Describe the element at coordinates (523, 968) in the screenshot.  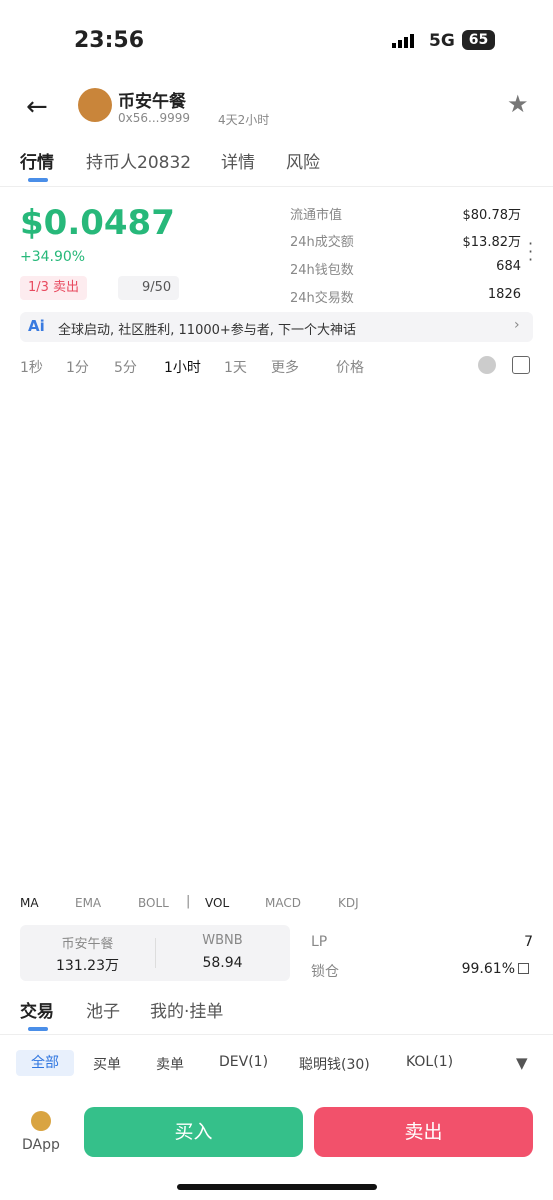
I see `external-link-icon` at that location.